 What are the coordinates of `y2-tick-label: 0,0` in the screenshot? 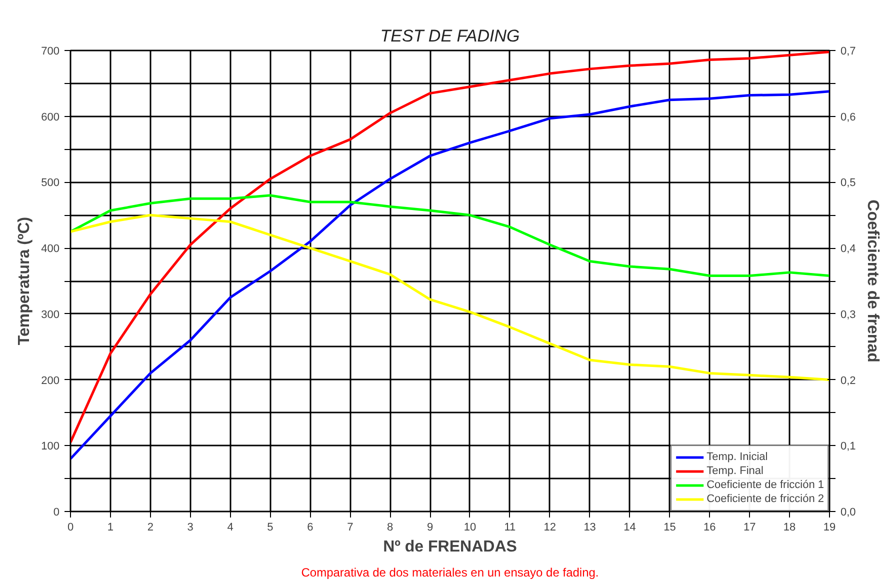 It's located at (848, 512).